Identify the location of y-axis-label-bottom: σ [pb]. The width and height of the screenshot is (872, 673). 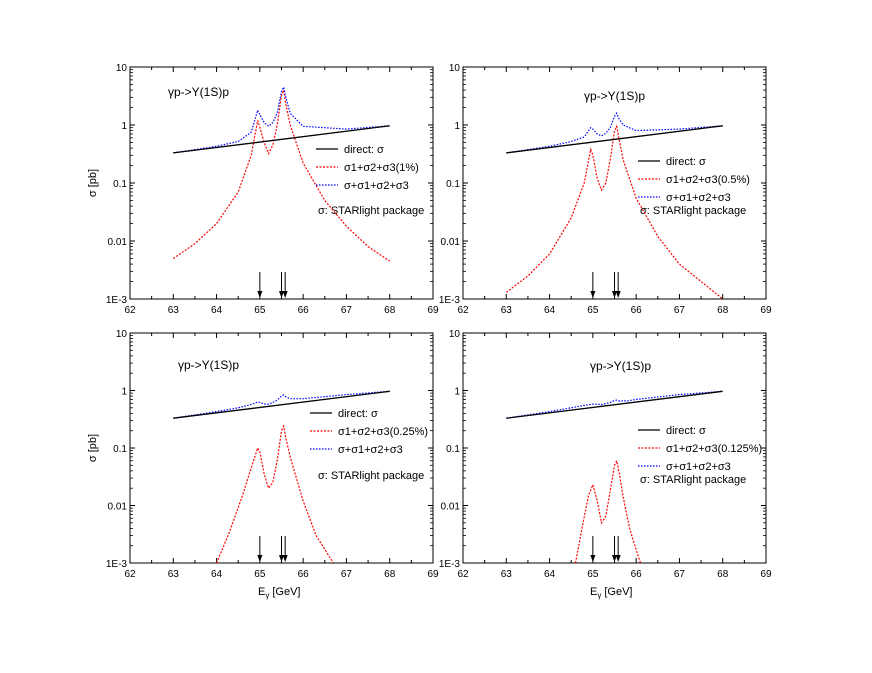
(93, 448).